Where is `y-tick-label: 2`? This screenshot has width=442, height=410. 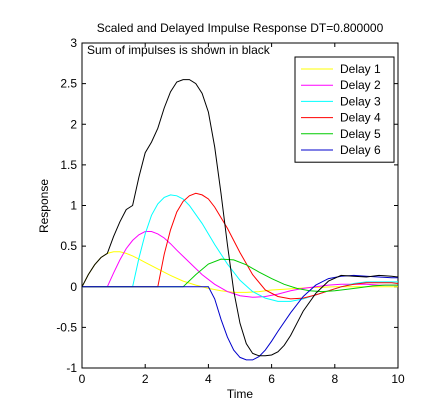
y-tick-label: 2 is located at coordinates (73, 124).